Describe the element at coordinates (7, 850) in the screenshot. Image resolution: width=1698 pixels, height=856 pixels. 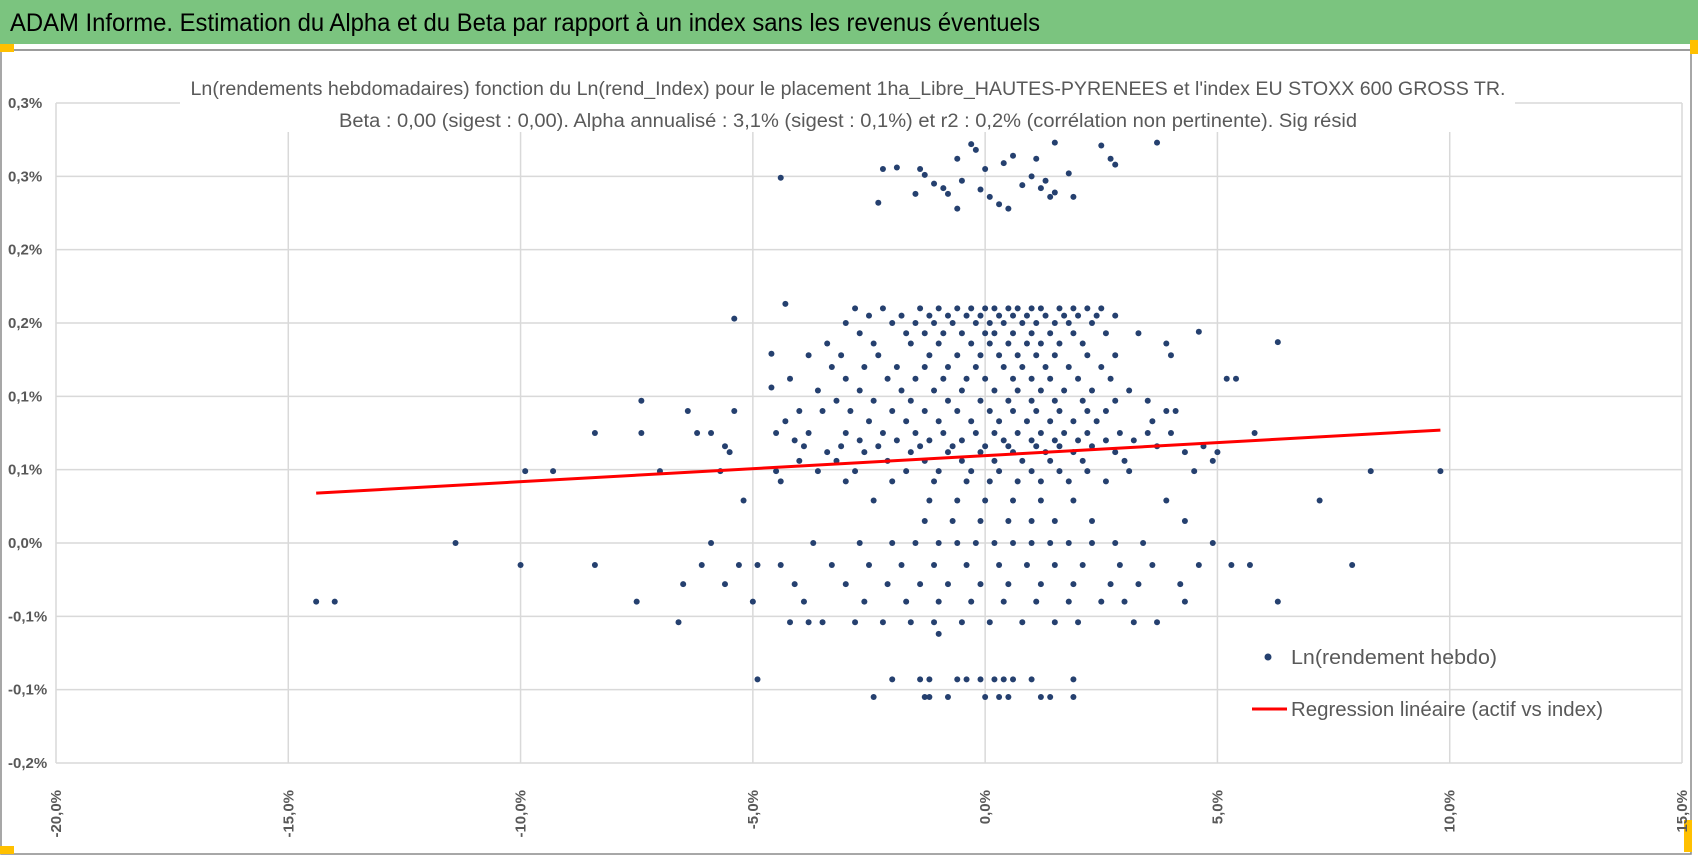
I see `selection-handle-bottom-left` at that location.